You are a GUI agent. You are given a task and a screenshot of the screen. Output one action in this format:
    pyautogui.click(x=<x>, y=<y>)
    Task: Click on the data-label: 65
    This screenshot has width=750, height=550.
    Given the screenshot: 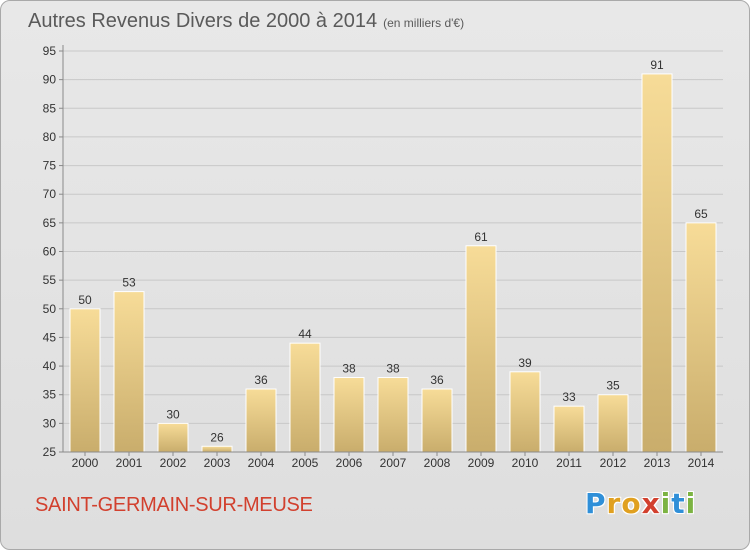 What is the action you would take?
    pyautogui.click(x=701, y=214)
    